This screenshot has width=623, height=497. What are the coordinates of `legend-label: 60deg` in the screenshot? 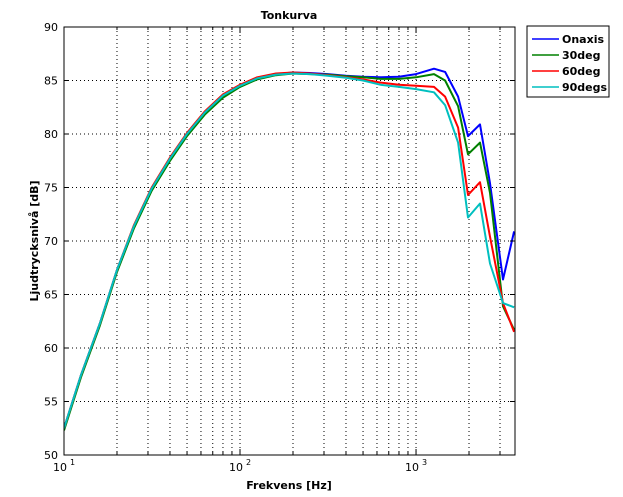 It's located at (581, 71).